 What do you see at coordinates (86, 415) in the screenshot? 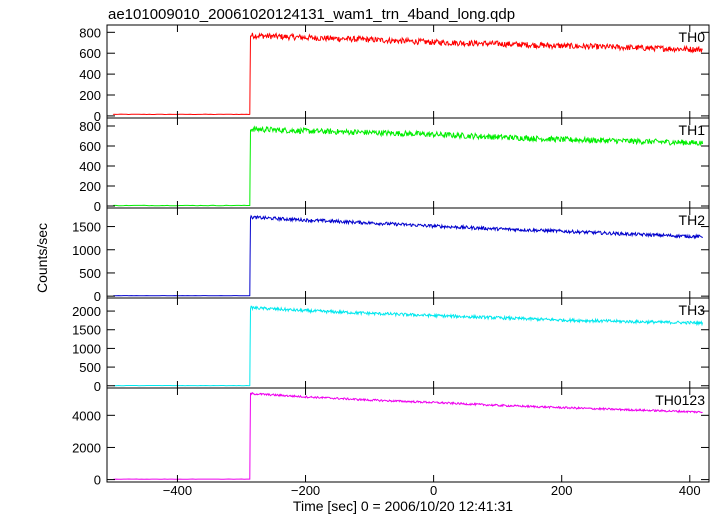
I see `y-tick-label: 4000` at bounding box center [86, 415].